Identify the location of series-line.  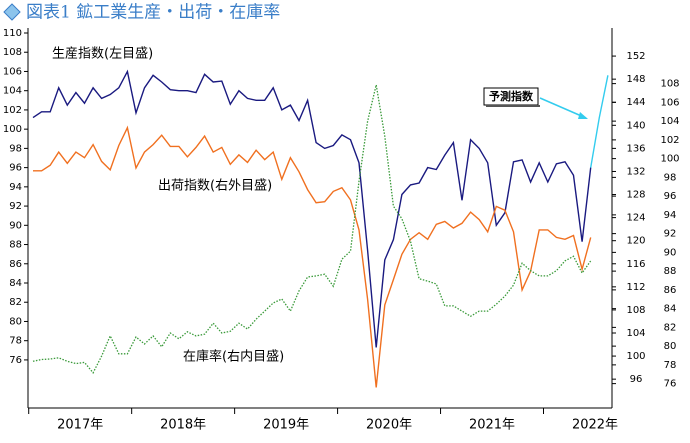
(599, 121).